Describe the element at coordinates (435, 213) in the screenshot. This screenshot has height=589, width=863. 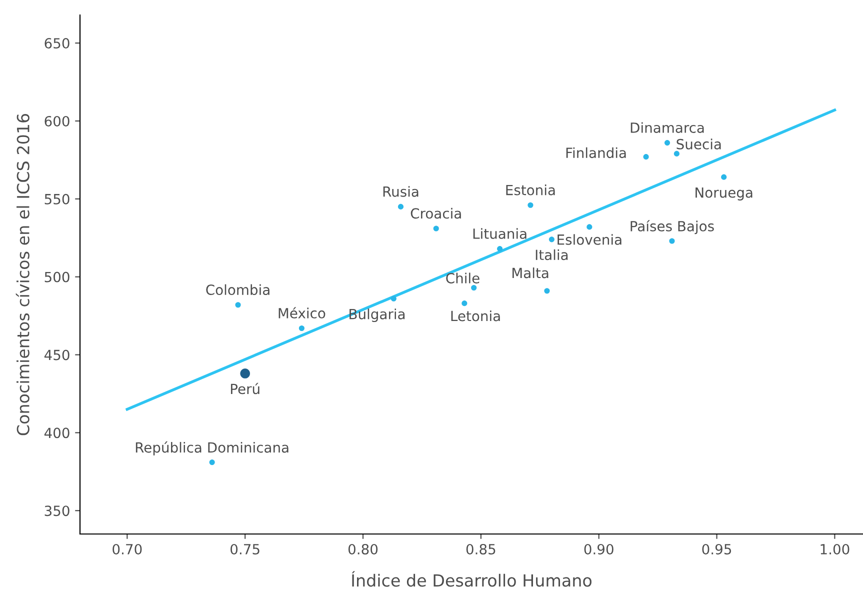
I see `annotation: Croacia` at that location.